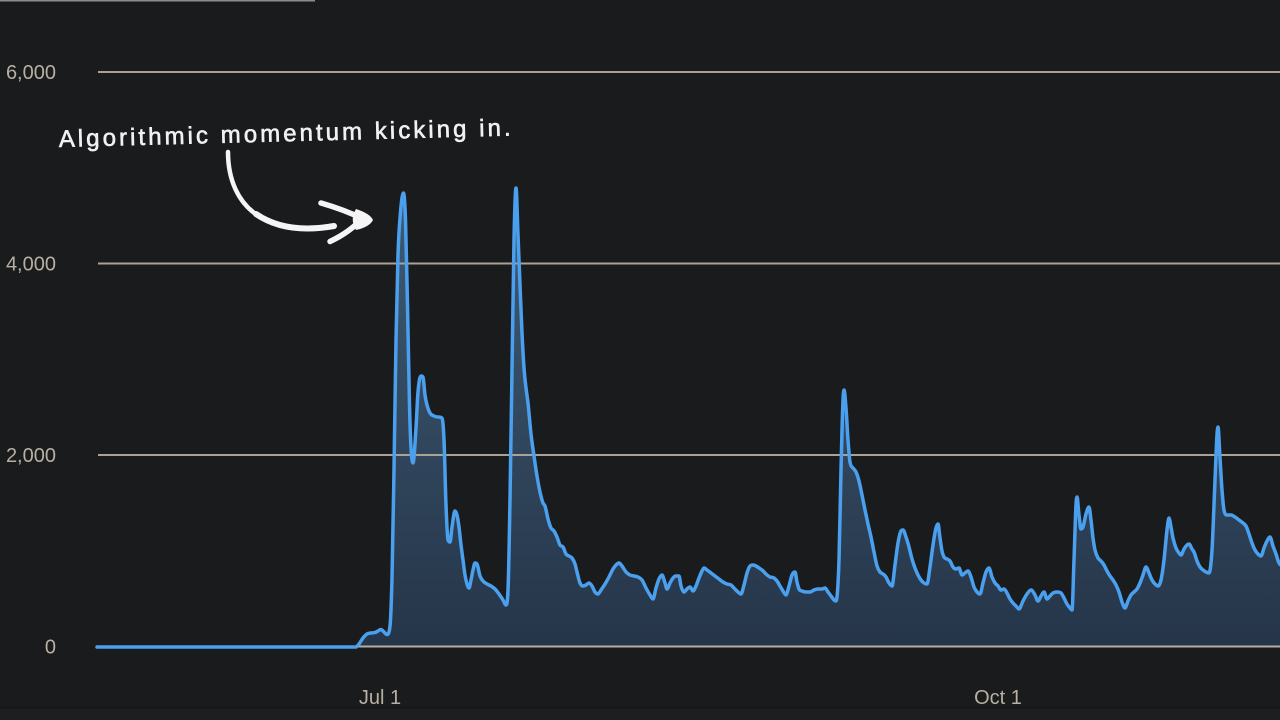 This screenshot has height=720, width=1280. What do you see at coordinates (31, 265) in the screenshot?
I see `svg-text: 4,000` at bounding box center [31, 265].